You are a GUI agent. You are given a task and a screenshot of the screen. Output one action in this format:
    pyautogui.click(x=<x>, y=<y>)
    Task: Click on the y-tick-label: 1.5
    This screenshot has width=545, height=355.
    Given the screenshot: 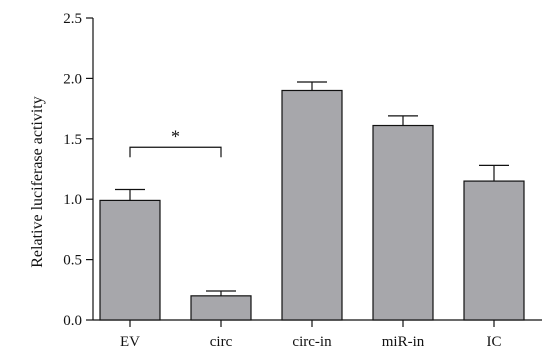 What is the action you would take?
    pyautogui.click(x=72, y=140)
    